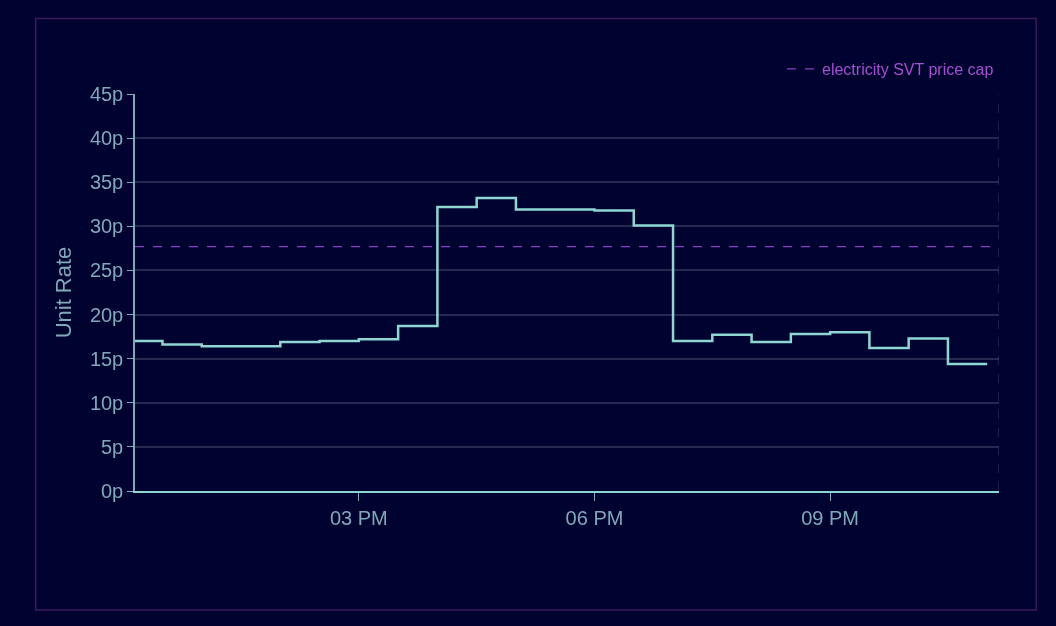  I want to click on y-tick-label: 5p, so click(112, 446).